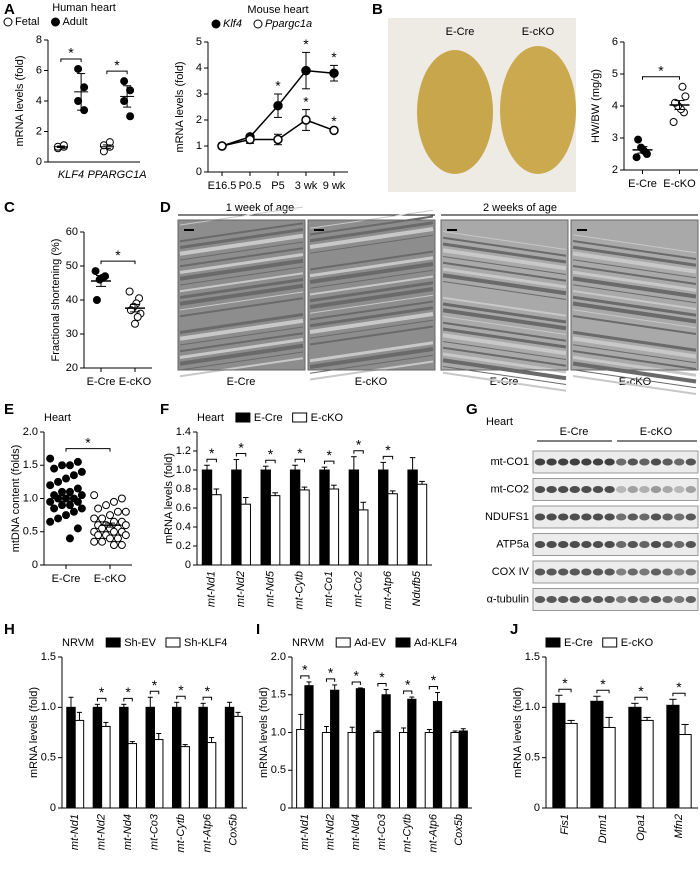 This screenshot has height=885, width=700. What do you see at coordinates (270, 588) in the screenshot?
I see `x-tick-label: mt-Nd5` at bounding box center [270, 588].